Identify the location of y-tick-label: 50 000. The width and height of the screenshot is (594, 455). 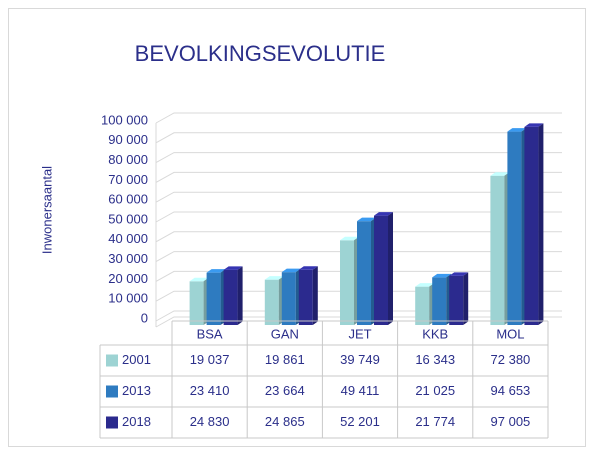
(128, 218).